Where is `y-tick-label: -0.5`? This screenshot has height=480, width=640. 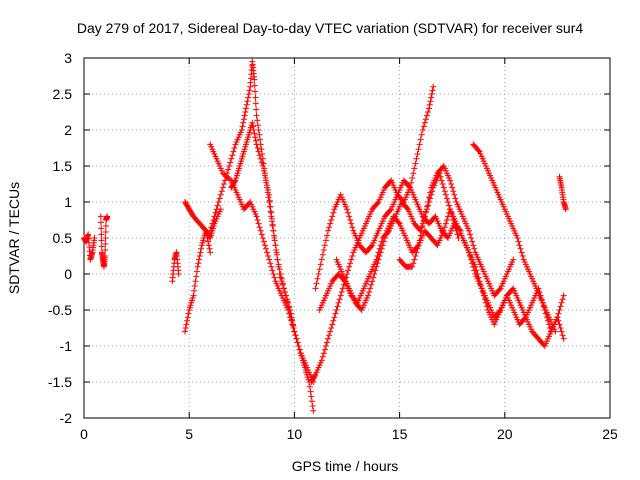
y-tick-label: -0.5 is located at coordinates (60, 310).